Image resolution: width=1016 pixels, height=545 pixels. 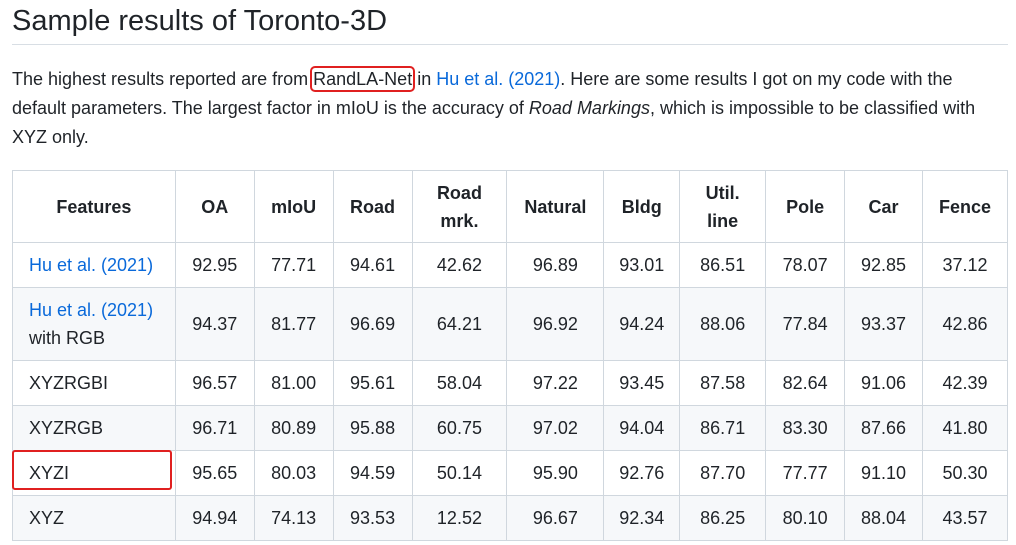 What do you see at coordinates (214, 473) in the screenshot?
I see `cell-oa: 95.65` at bounding box center [214, 473].